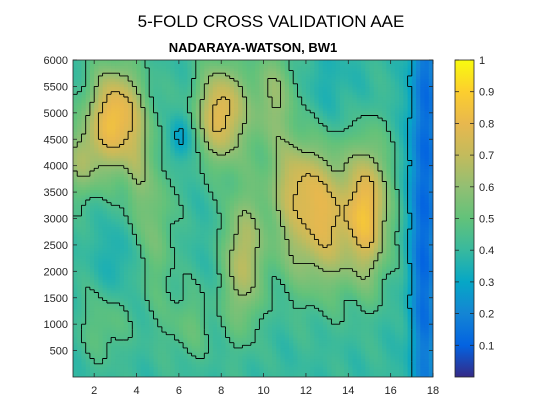 The height and width of the screenshot is (420, 560). I want to click on chart-subtitle: NADARAYA-WATSON, BW1, so click(253, 47).